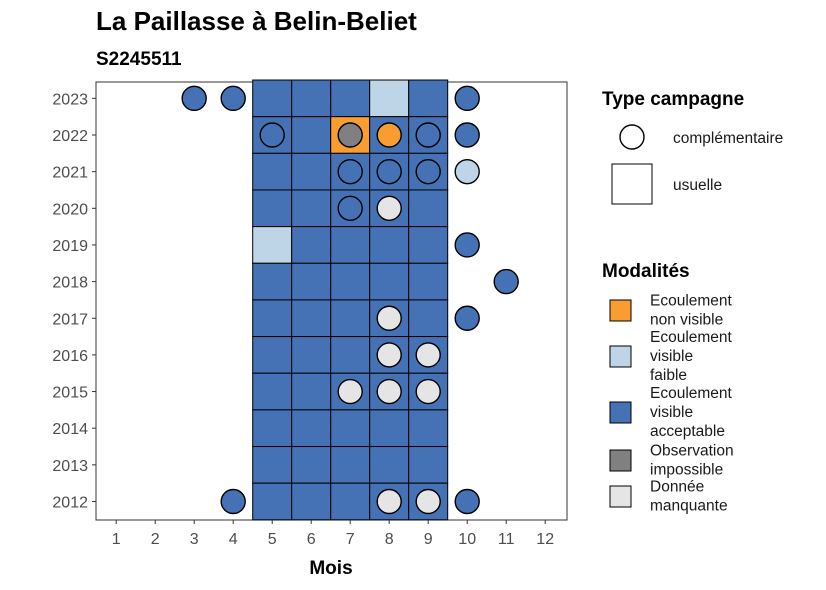  Describe the element at coordinates (689, 497) in the screenshot. I see `legend-mod-label: Donnée manquante` at that location.